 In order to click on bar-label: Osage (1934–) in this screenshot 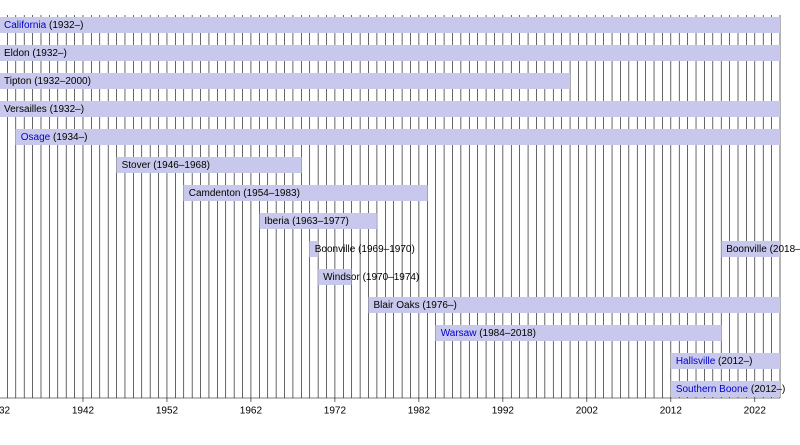, I will do `click(54, 137)`.